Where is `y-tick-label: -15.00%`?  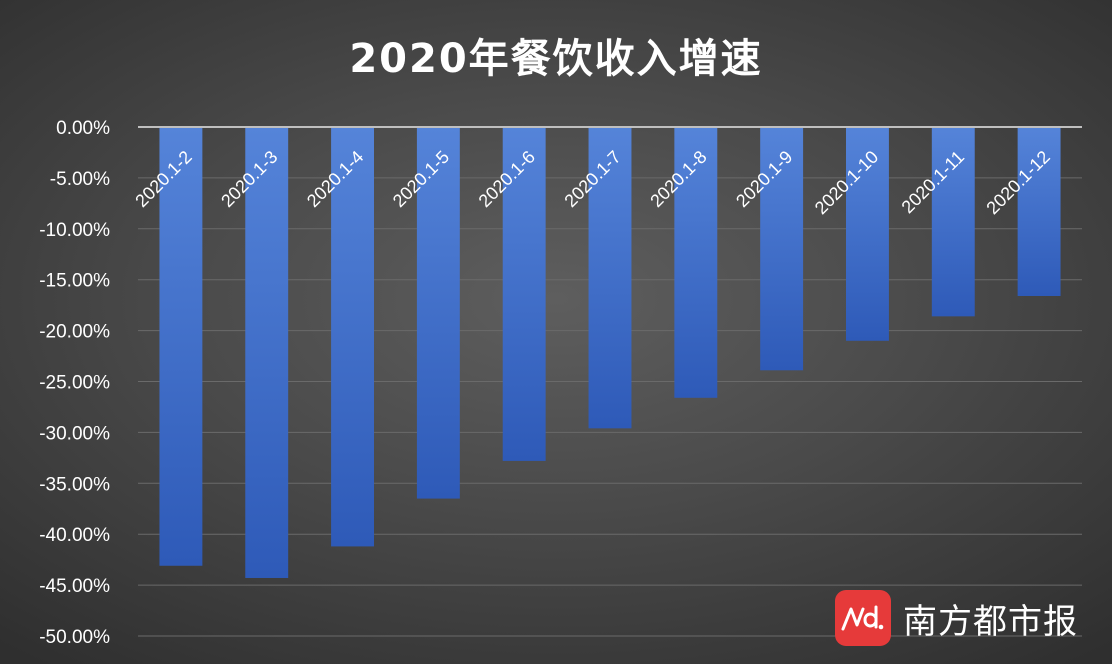
y-tick-label: -15.00% is located at coordinates (74, 281).